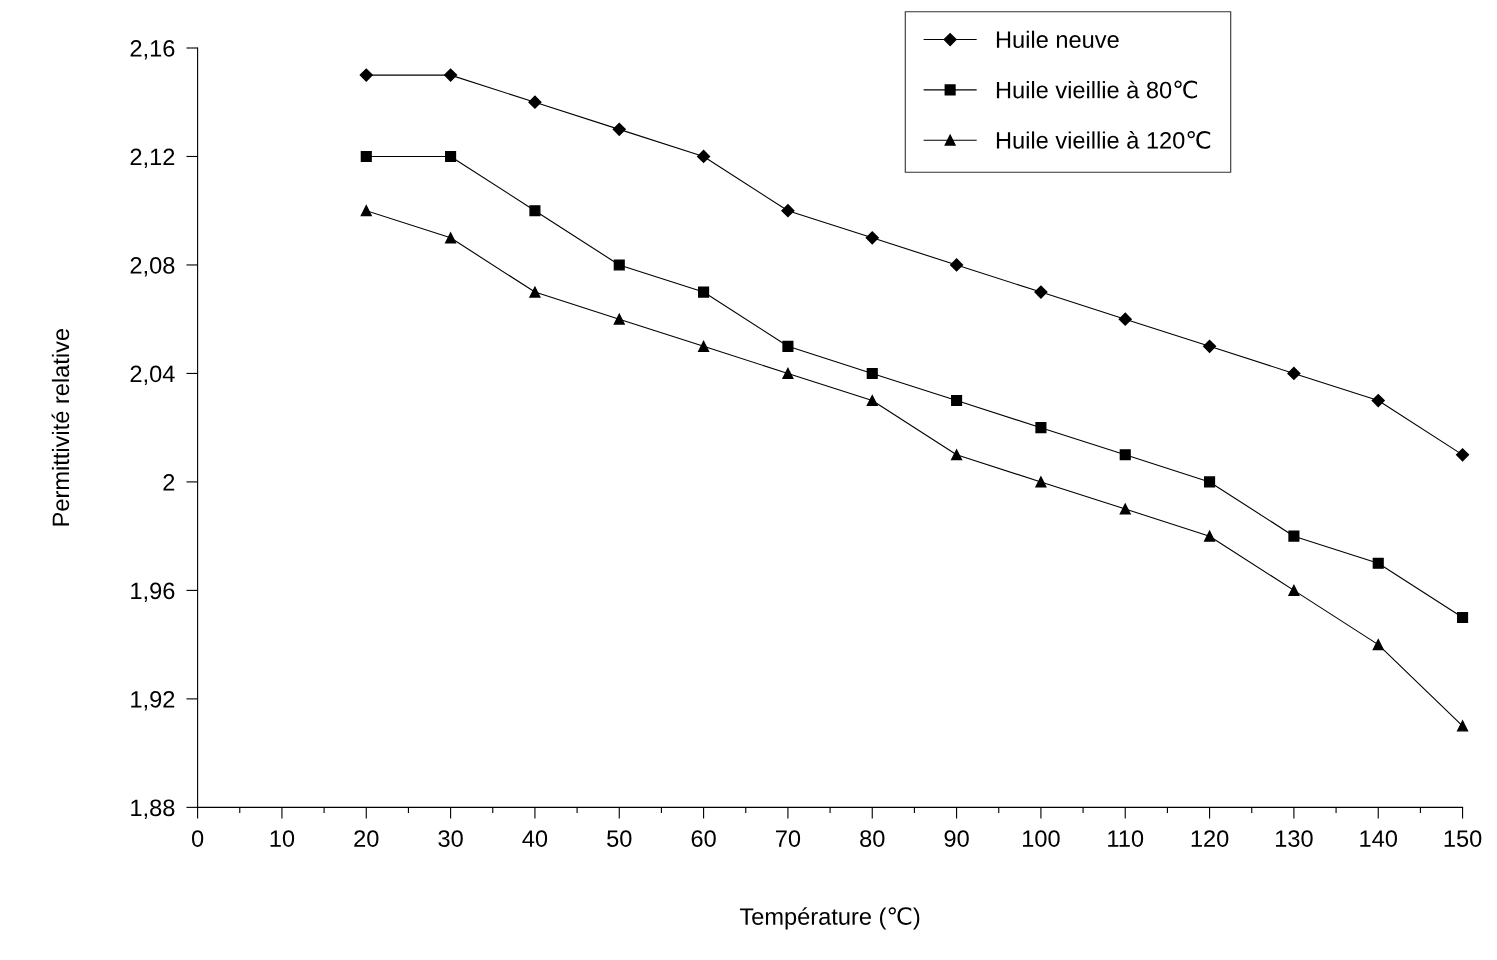 The width and height of the screenshot is (1497, 960). What do you see at coordinates (1463, 838) in the screenshot?
I see `x-tick-label: 150` at bounding box center [1463, 838].